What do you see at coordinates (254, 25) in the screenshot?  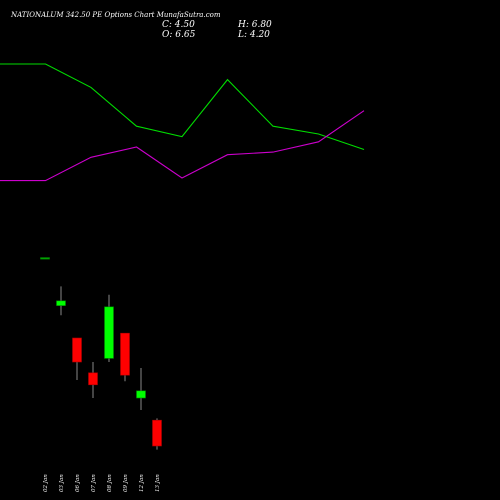 I see `high-value: H: 6.80` at bounding box center [254, 25].